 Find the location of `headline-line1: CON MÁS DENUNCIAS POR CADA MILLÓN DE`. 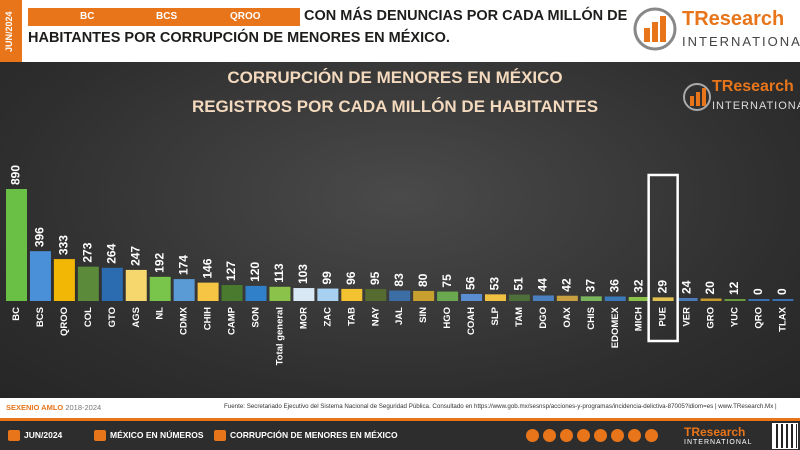

headline-line1: CON MÁS DENUNCIAS POR CADA MILLÓN DE is located at coordinates (466, 16).